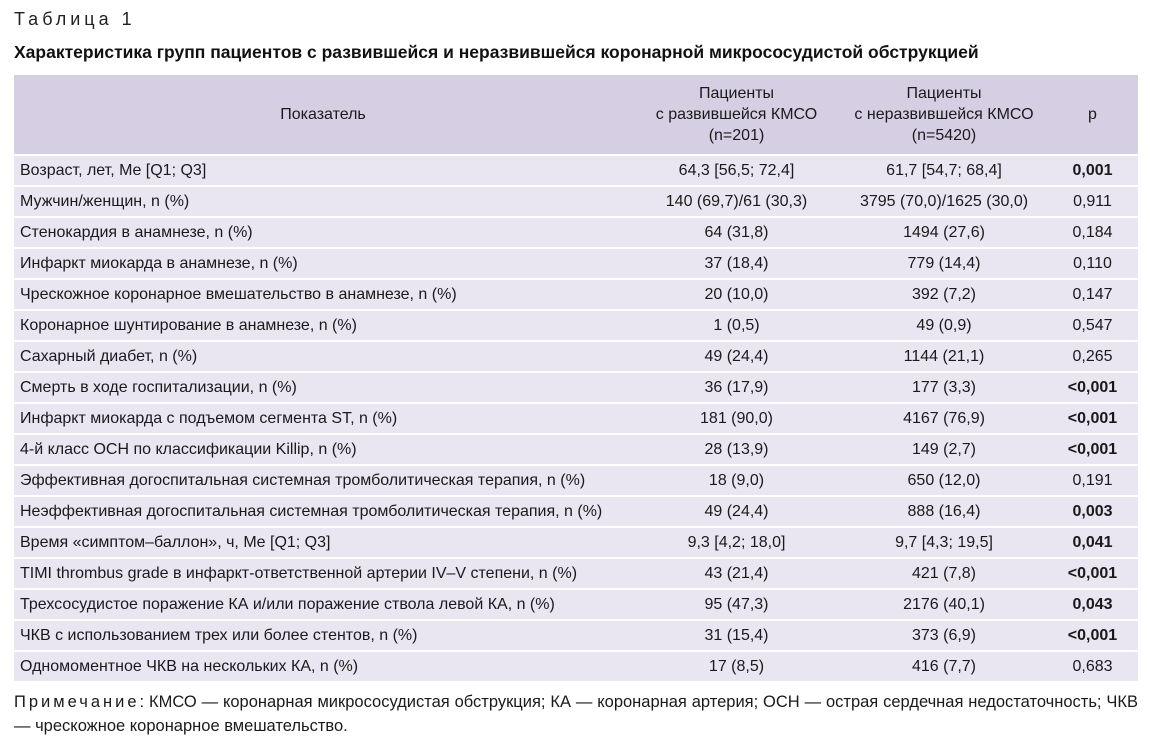 This screenshot has height=750, width=1150. I want to click on row-indicator: Смерть в ходе госпитализации, n (%), so click(323, 387).